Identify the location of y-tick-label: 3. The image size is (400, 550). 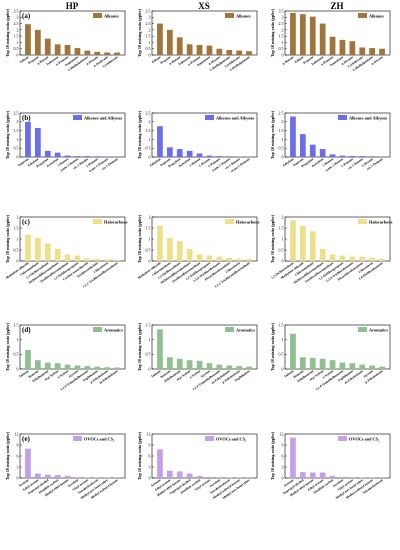
(18, 17).